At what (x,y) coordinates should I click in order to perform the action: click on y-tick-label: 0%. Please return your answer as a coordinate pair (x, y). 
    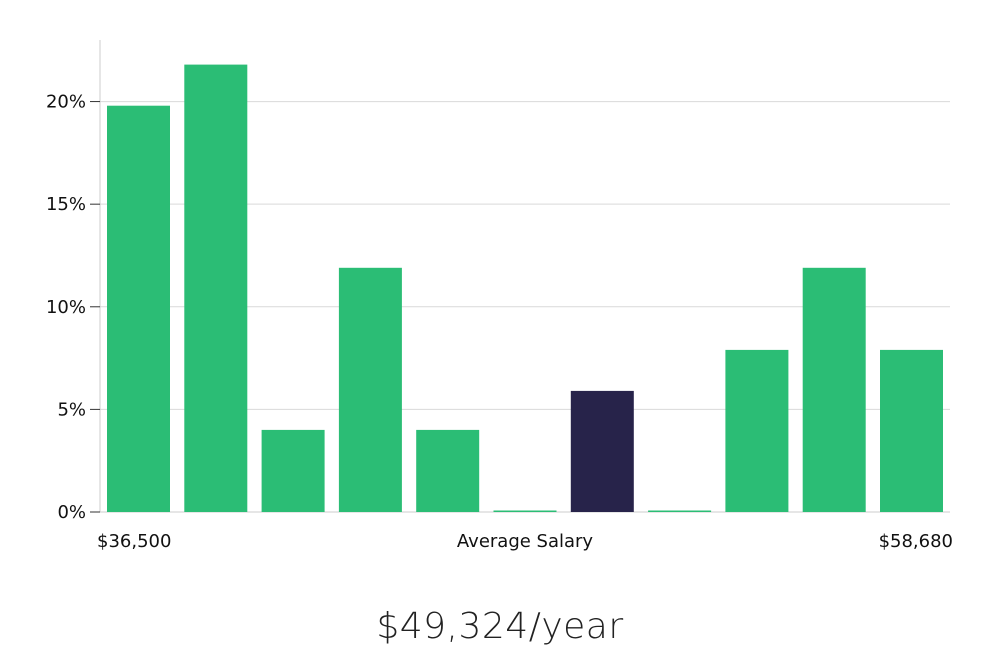
    Looking at the image, I should click on (71, 512).